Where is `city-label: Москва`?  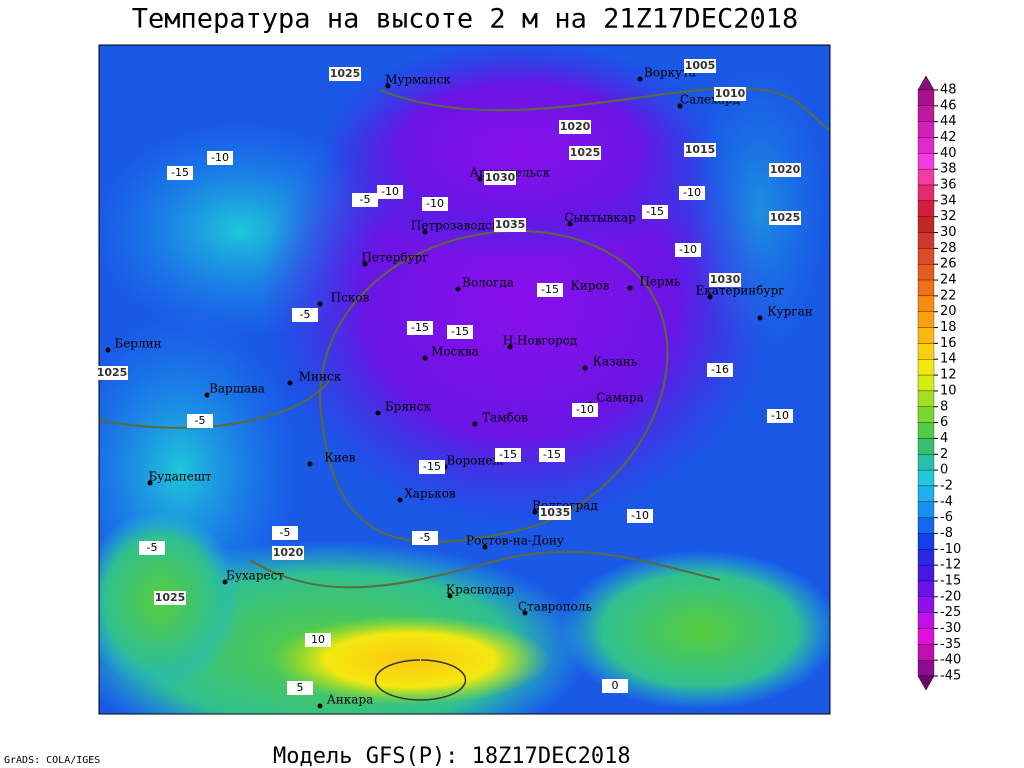
city-label: Москва is located at coordinates (455, 352).